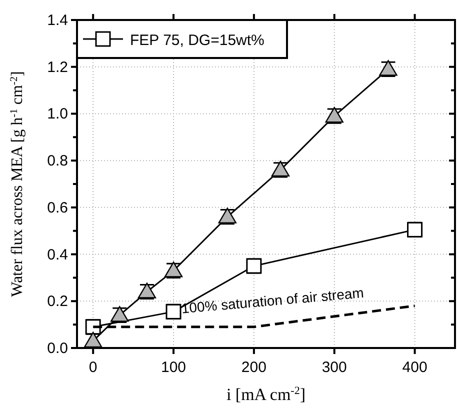  I want to click on y-tick-label: 0.2, so click(57, 301).